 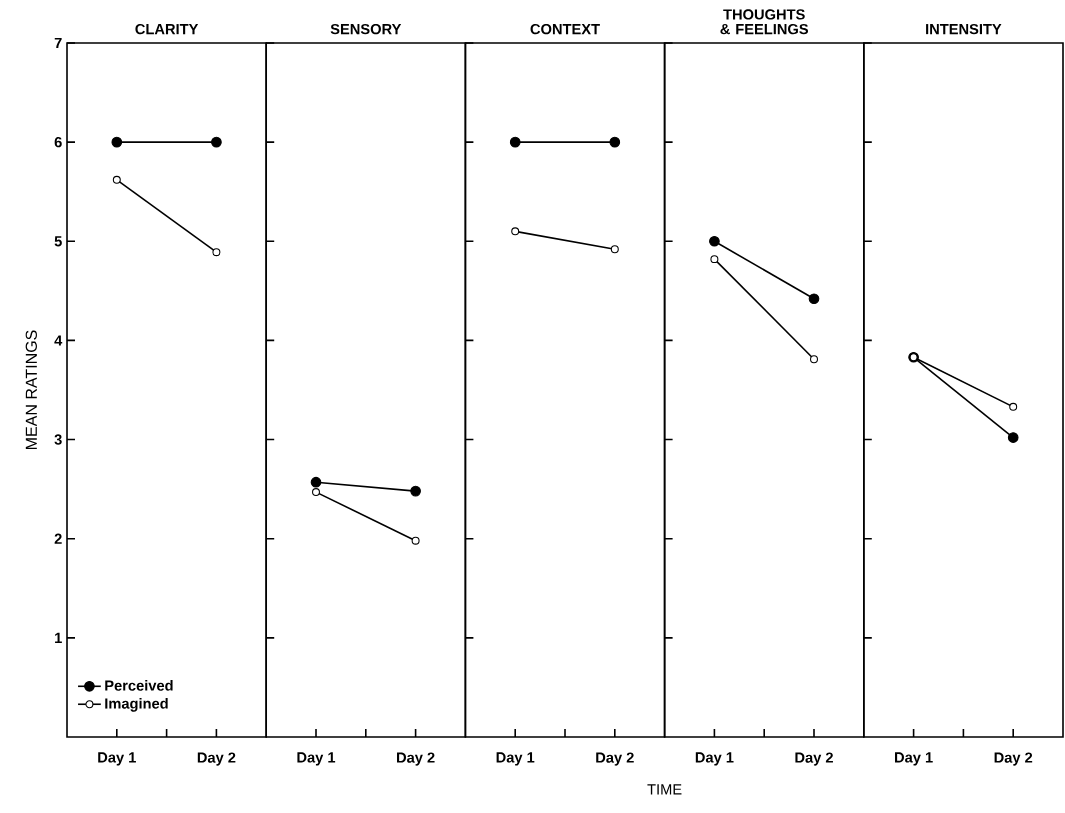 What do you see at coordinates (58, 142) in the screenshot?
I see `y-tick-label: 6` at bounding box center [58, 142].